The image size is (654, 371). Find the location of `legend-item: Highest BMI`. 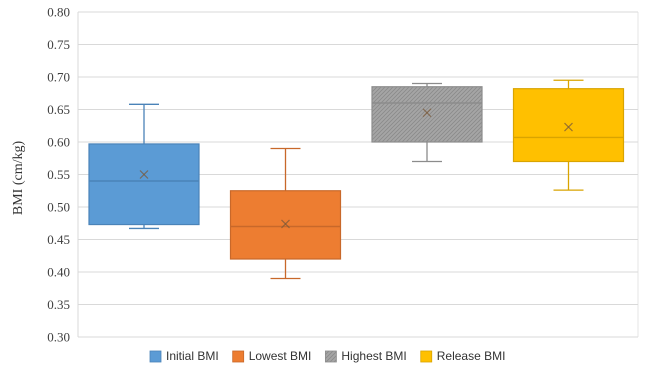

legend-item: Highest BMI is located at coordinates (365, 356).